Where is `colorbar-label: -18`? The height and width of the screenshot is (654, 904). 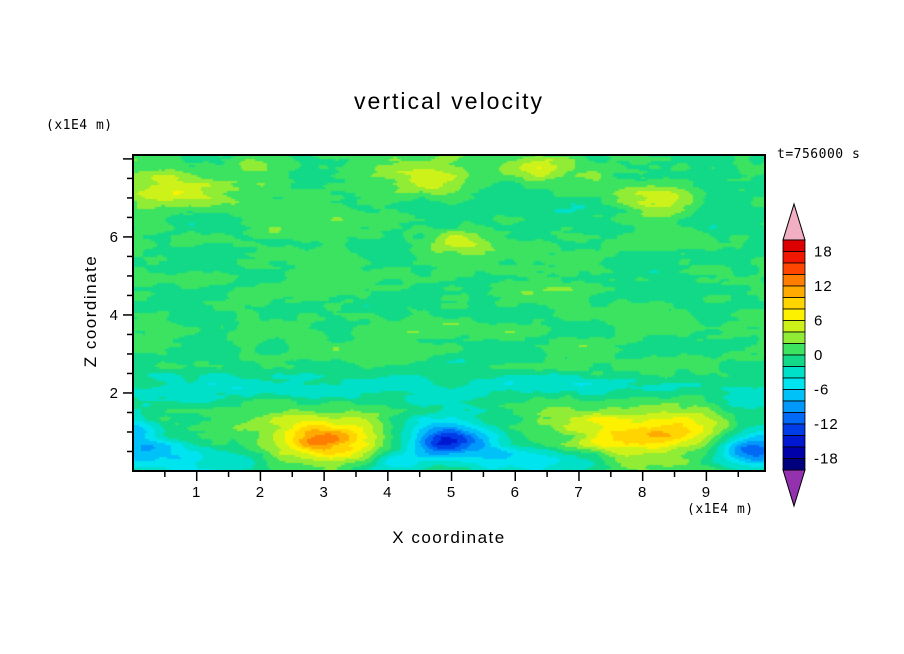 colorbar-label: -18 is located at coordinates (826, 459).